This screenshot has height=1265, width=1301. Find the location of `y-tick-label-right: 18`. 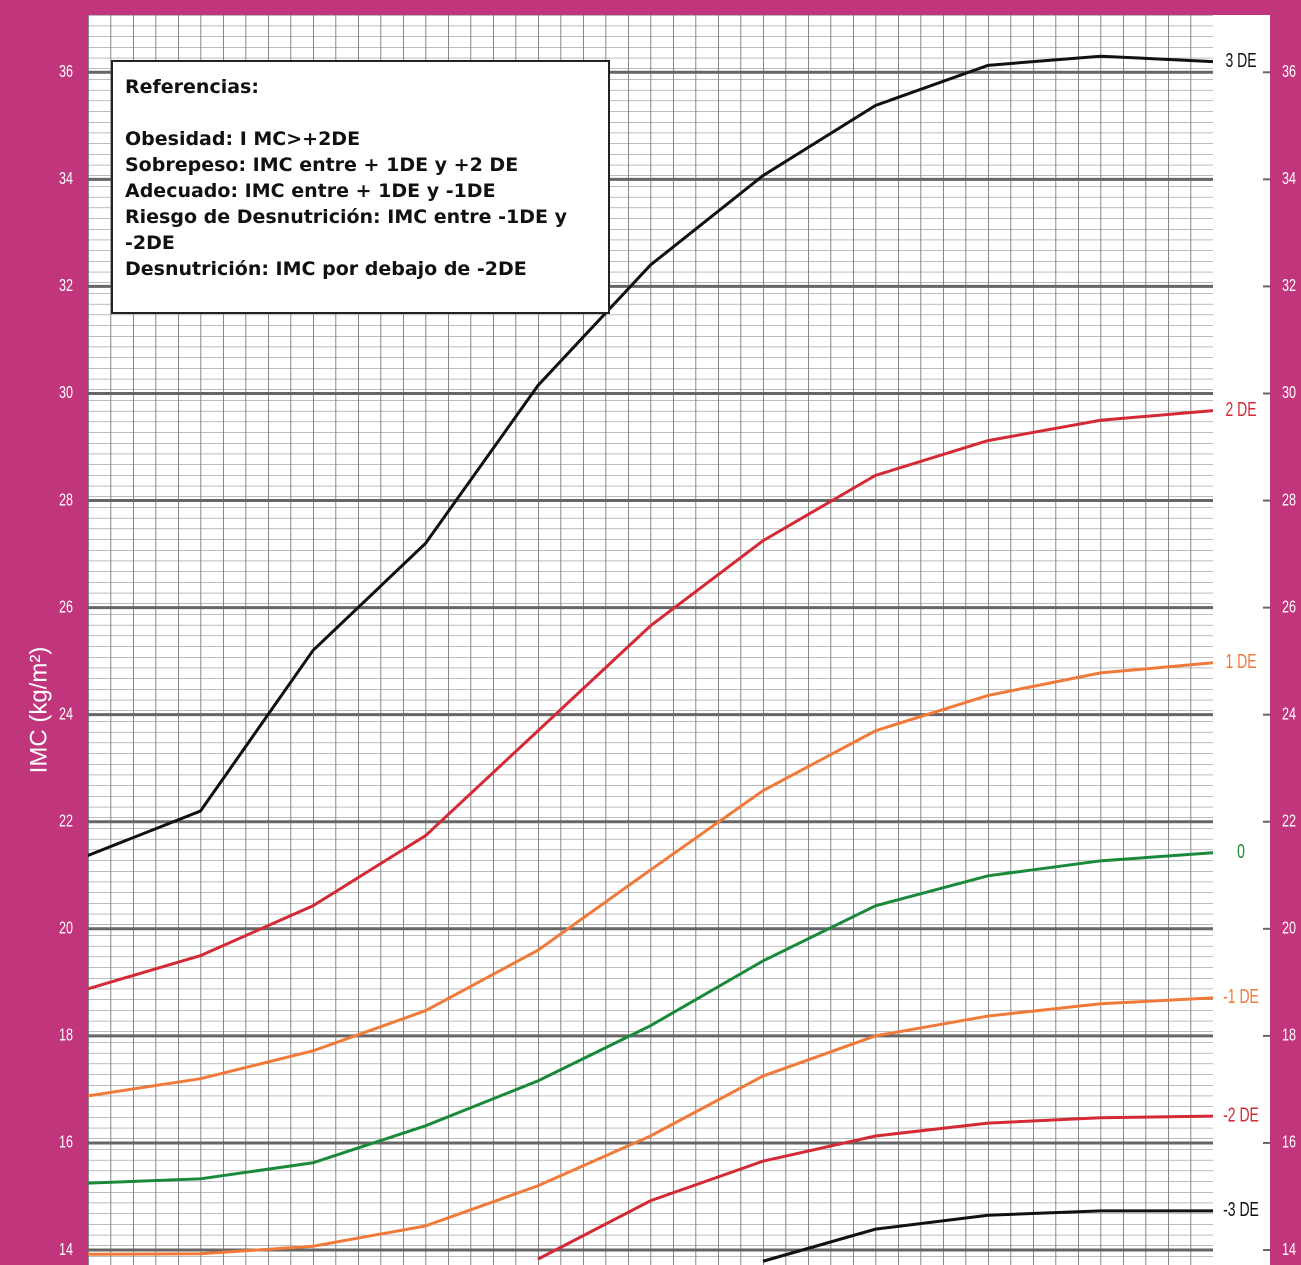

y-tick-label-right: 18 is located at coordinates (1289, 1036).